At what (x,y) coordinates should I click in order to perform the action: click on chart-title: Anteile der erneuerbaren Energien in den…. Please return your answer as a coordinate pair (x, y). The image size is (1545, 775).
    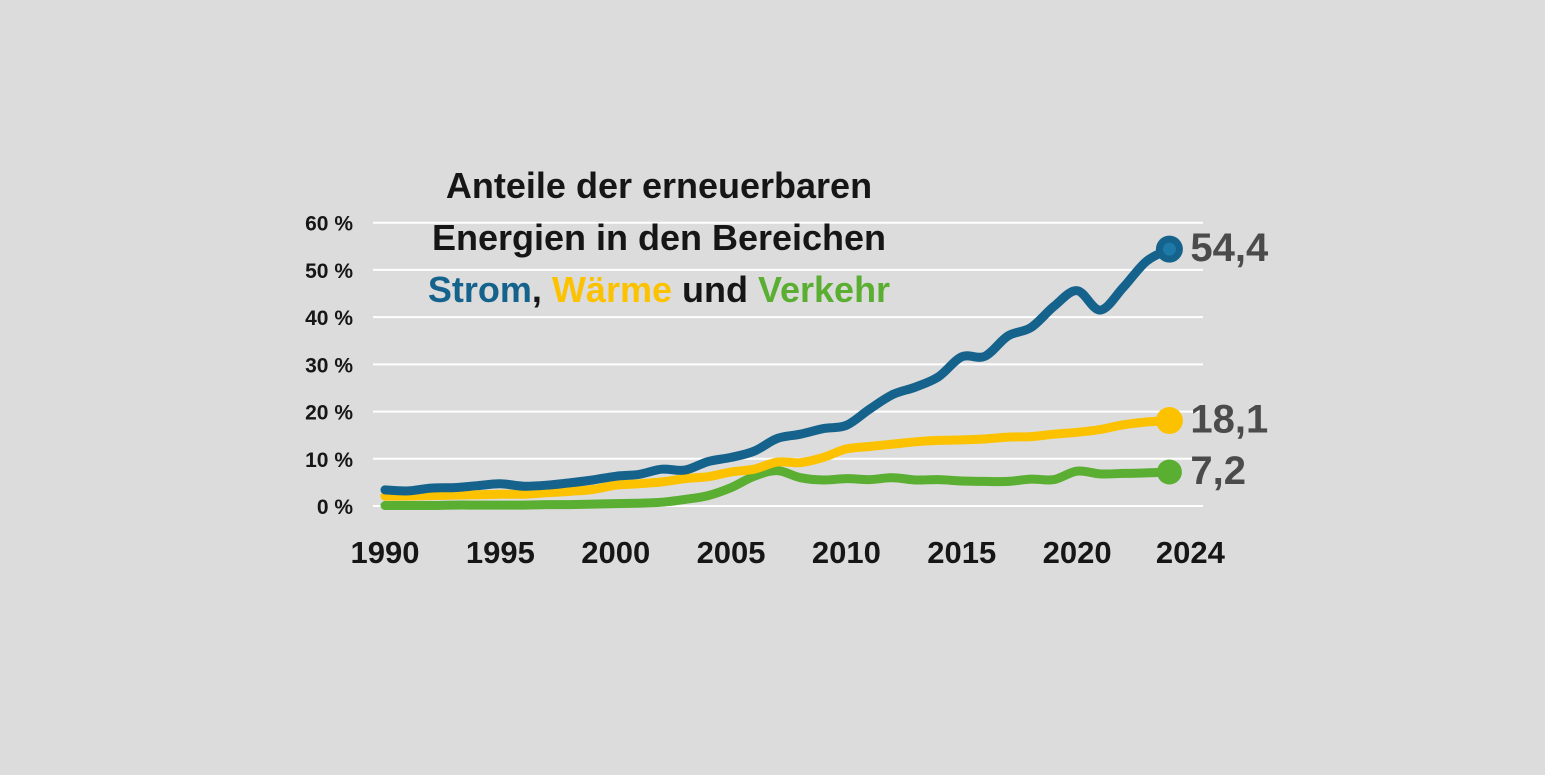
    Looking at the image, I should click on (659, 238).